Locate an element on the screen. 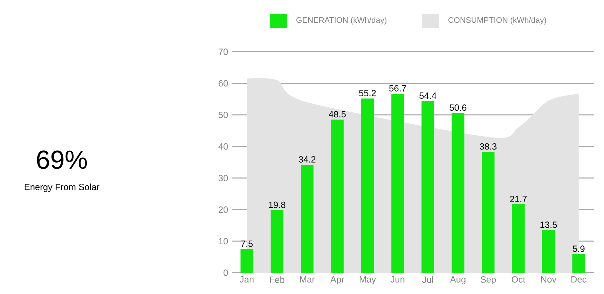 The image size is (604, 294). data-label: 55.2 is located at coordinates (367, 93).